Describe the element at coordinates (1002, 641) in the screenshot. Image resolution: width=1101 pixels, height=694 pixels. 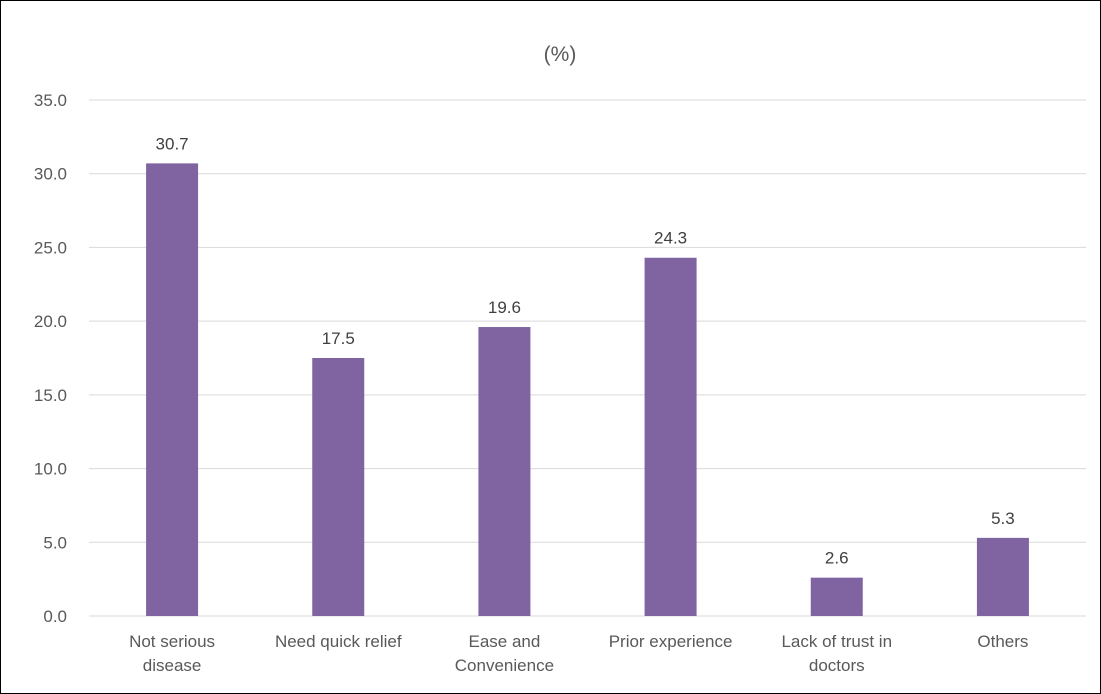
I see `category-label: Others` at that location.